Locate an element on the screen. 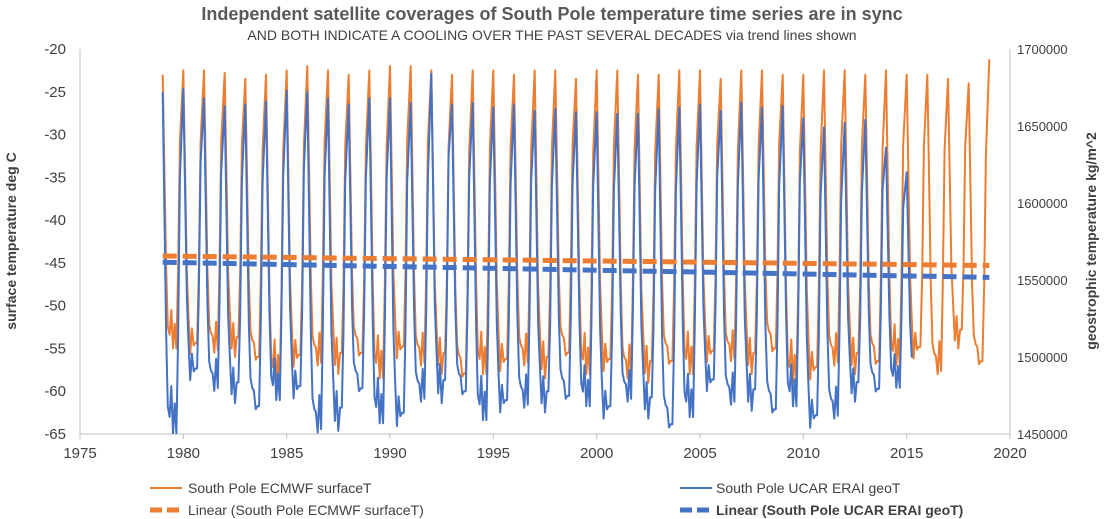 The width and height of the screenshot is (1105, 519). left-tick-label: -45 is located at coordinates (55, 263).